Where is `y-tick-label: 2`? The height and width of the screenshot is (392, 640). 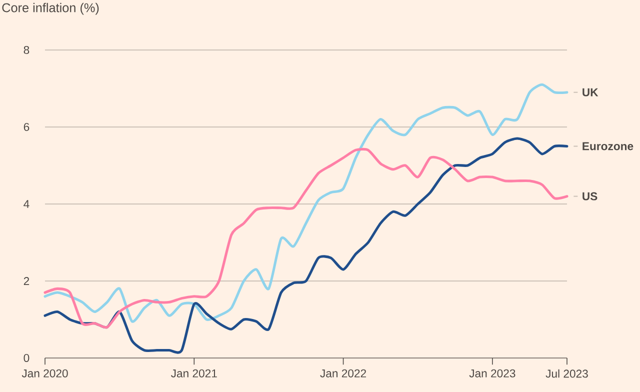
y-tick-label: 2 is located at coordinates (27, 281).